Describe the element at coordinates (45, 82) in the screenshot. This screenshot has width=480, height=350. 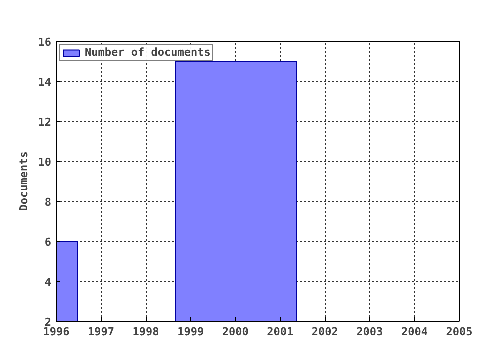
I see `y-tick-label: 14` at that location.